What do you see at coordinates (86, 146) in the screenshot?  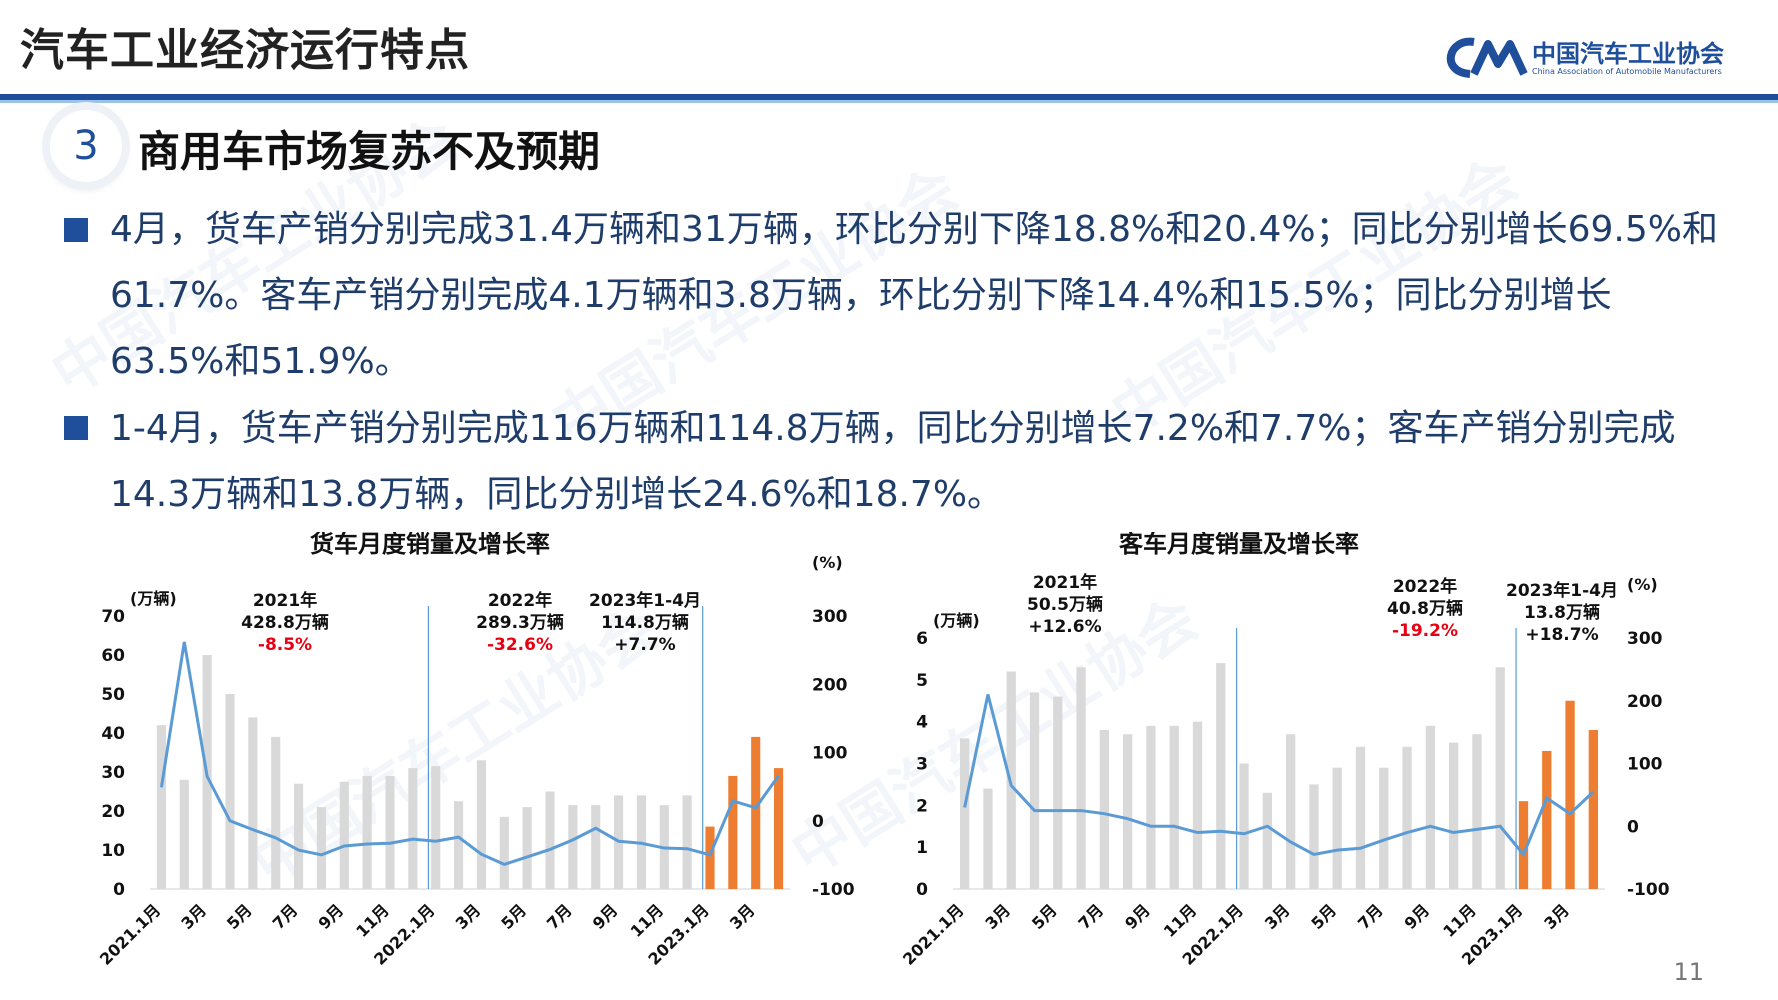 I see `section-number: 3` at bounding box center [86, 146].